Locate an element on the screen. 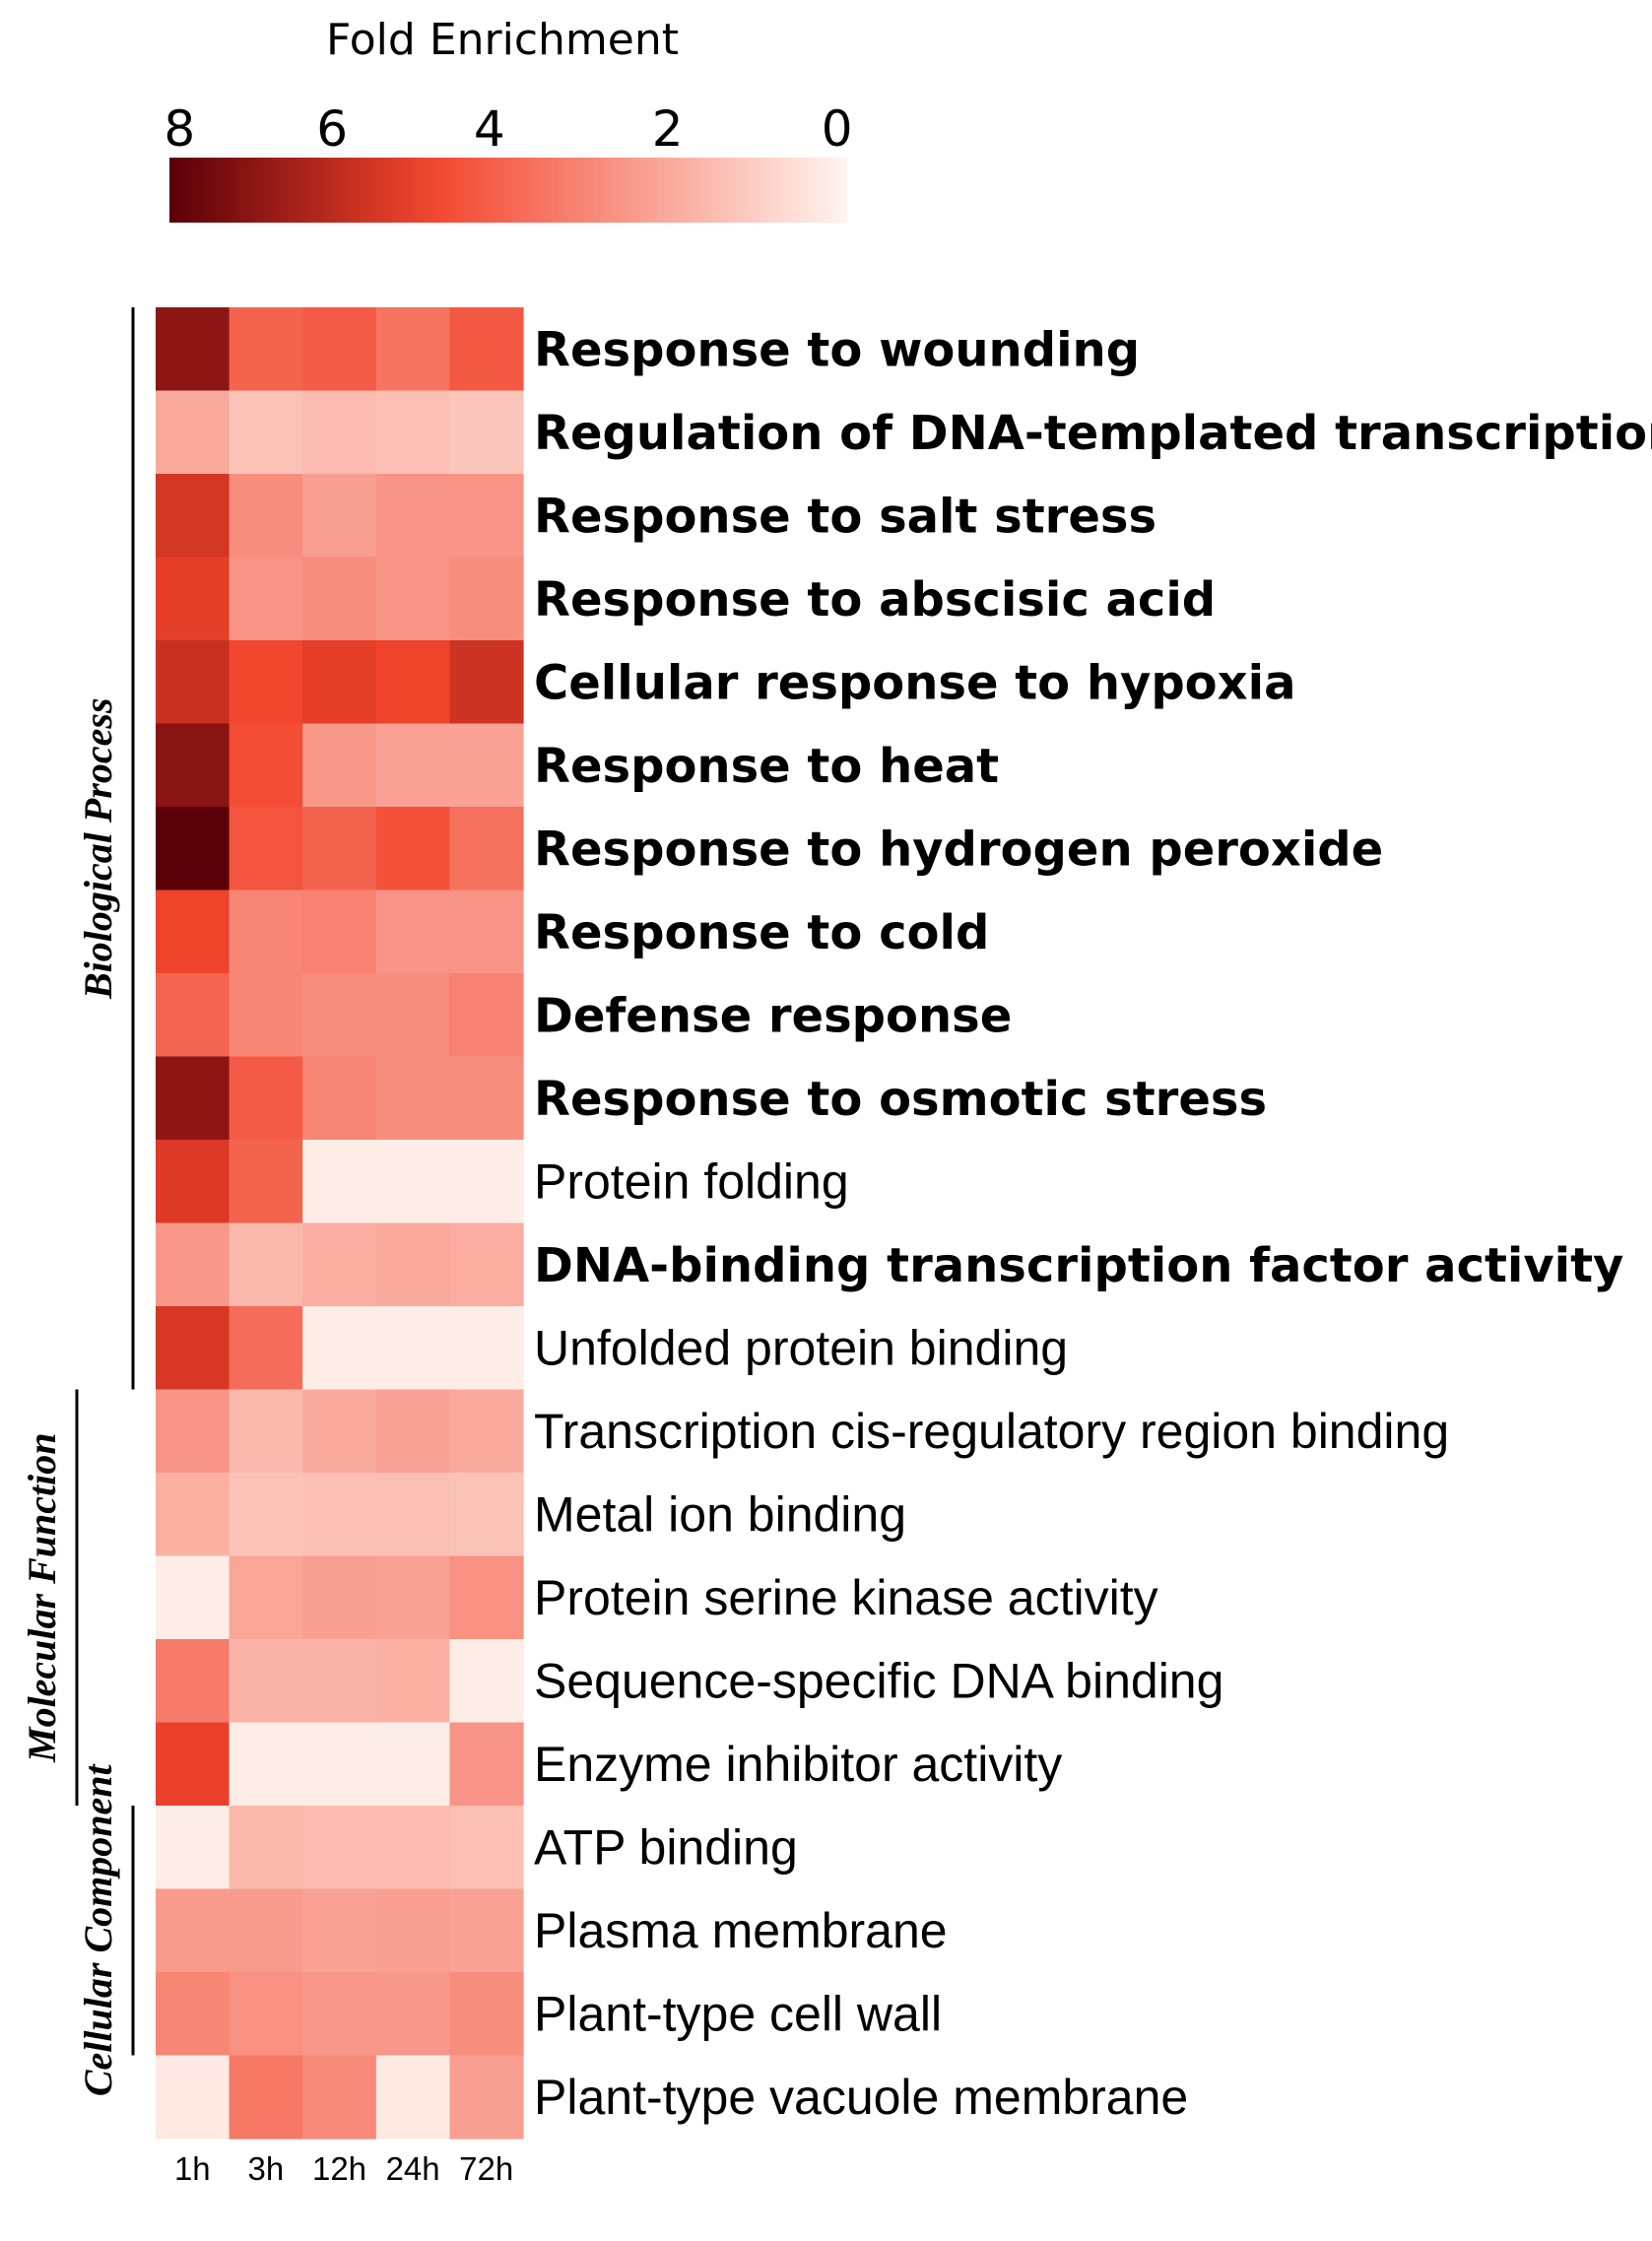  group-label: Molecular Function is located at coordinates (42, 1598).